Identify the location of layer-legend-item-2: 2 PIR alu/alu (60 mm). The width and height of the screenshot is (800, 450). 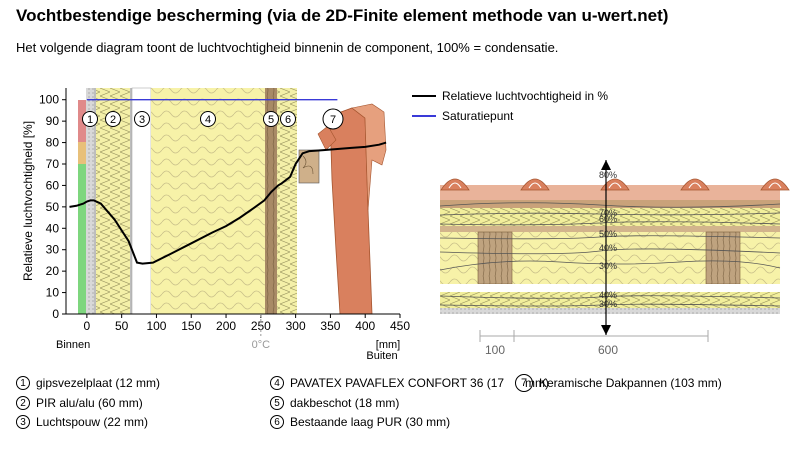
(79, 403).